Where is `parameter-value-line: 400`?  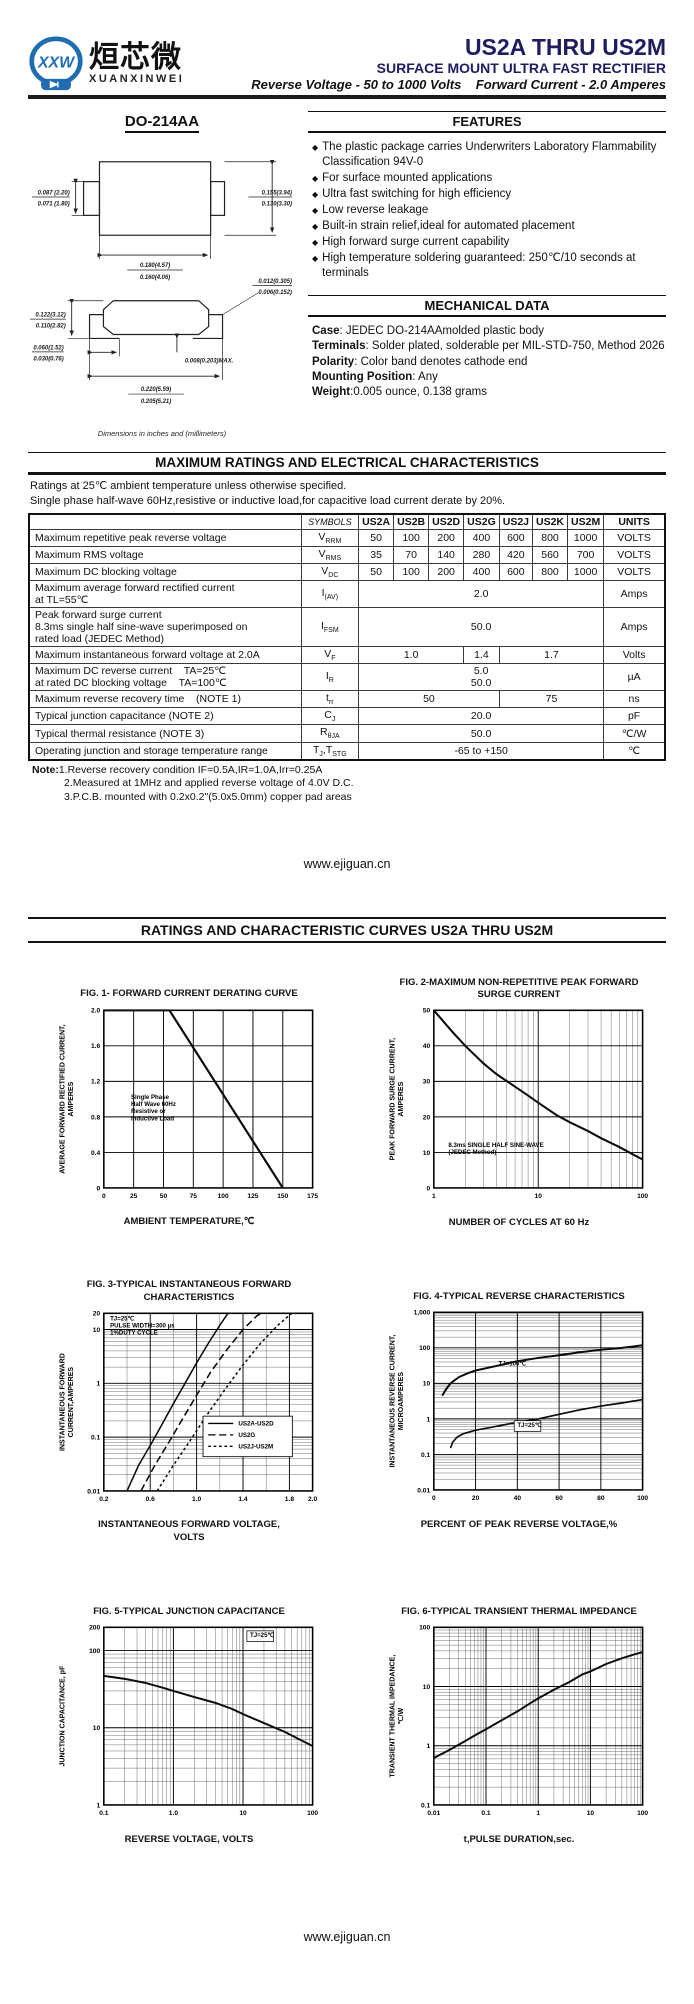 parameter-value-line: 400 is located at coordinates (481, 572).